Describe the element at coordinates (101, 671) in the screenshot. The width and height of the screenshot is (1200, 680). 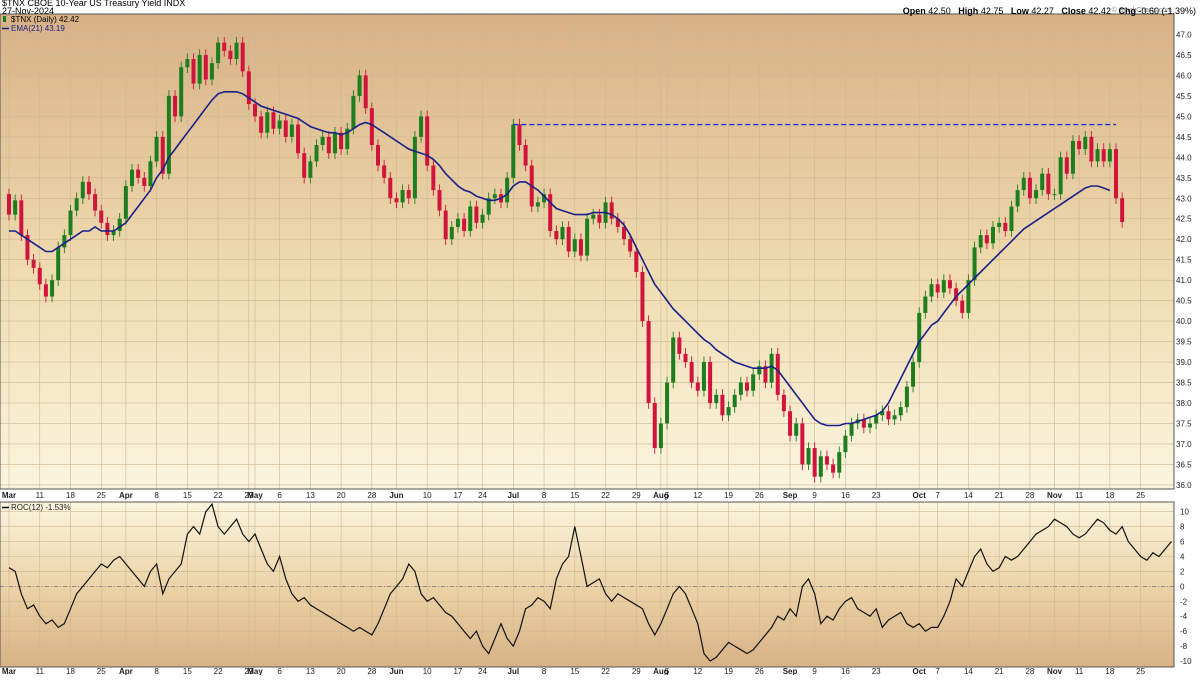
I see `roc-x-tick-label: 25` at that location.